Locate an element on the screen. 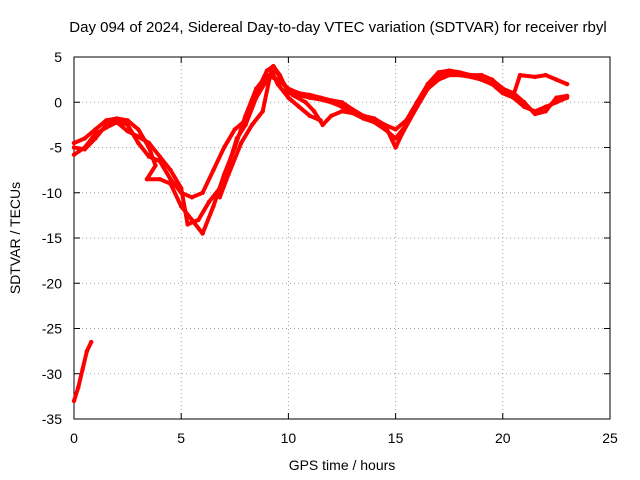 Image resolution: width=640 pixels, height=480 pixels. x-tick-label: 20 is located at coordinates (503, 438).